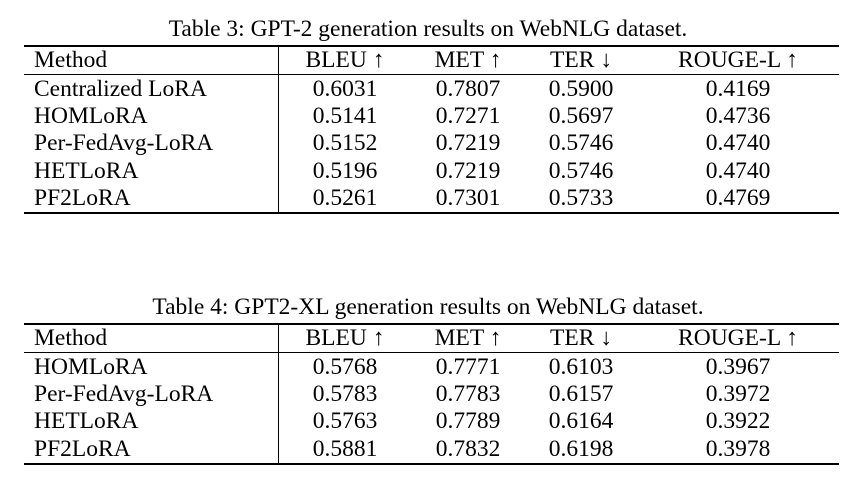 The height and width of the screenshot is (487, 856). What do you see at coordinates (345, 366) in the screenshot?
I see `bleu-cell: 0.5768` at bounding box center [345, 366].